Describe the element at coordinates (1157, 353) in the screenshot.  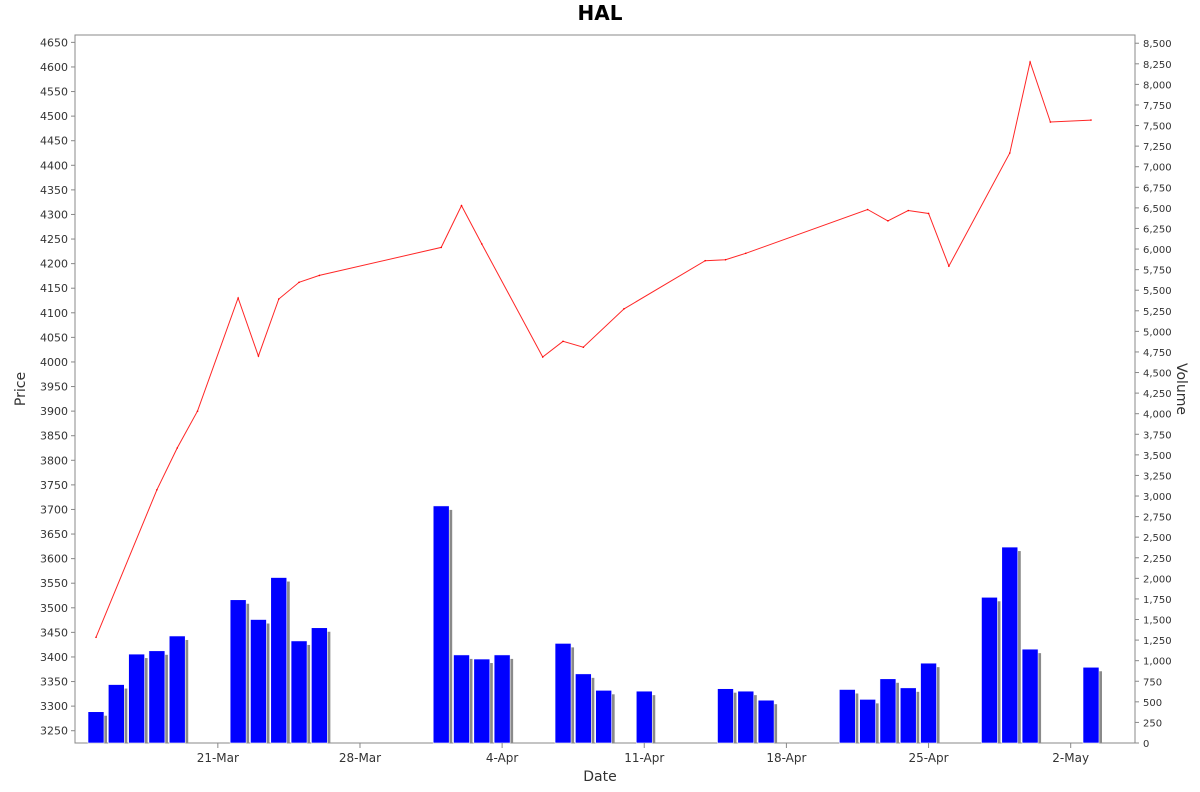
I see `volume-tick-label-19: 4,750` at that location.